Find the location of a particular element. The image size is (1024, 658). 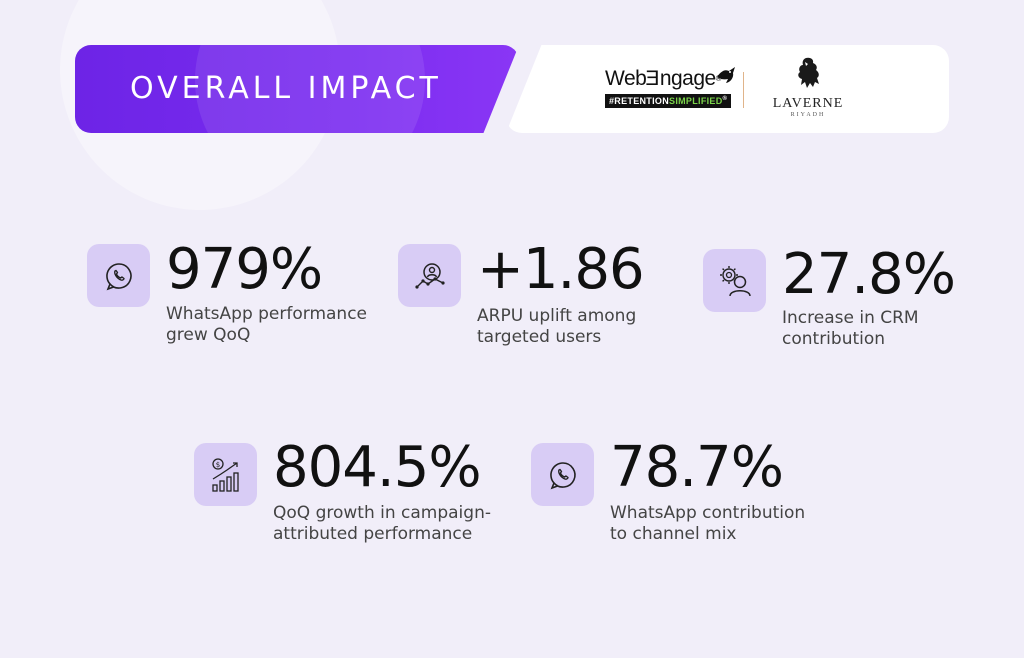

panther-icon is located at coordinates (808, 72).